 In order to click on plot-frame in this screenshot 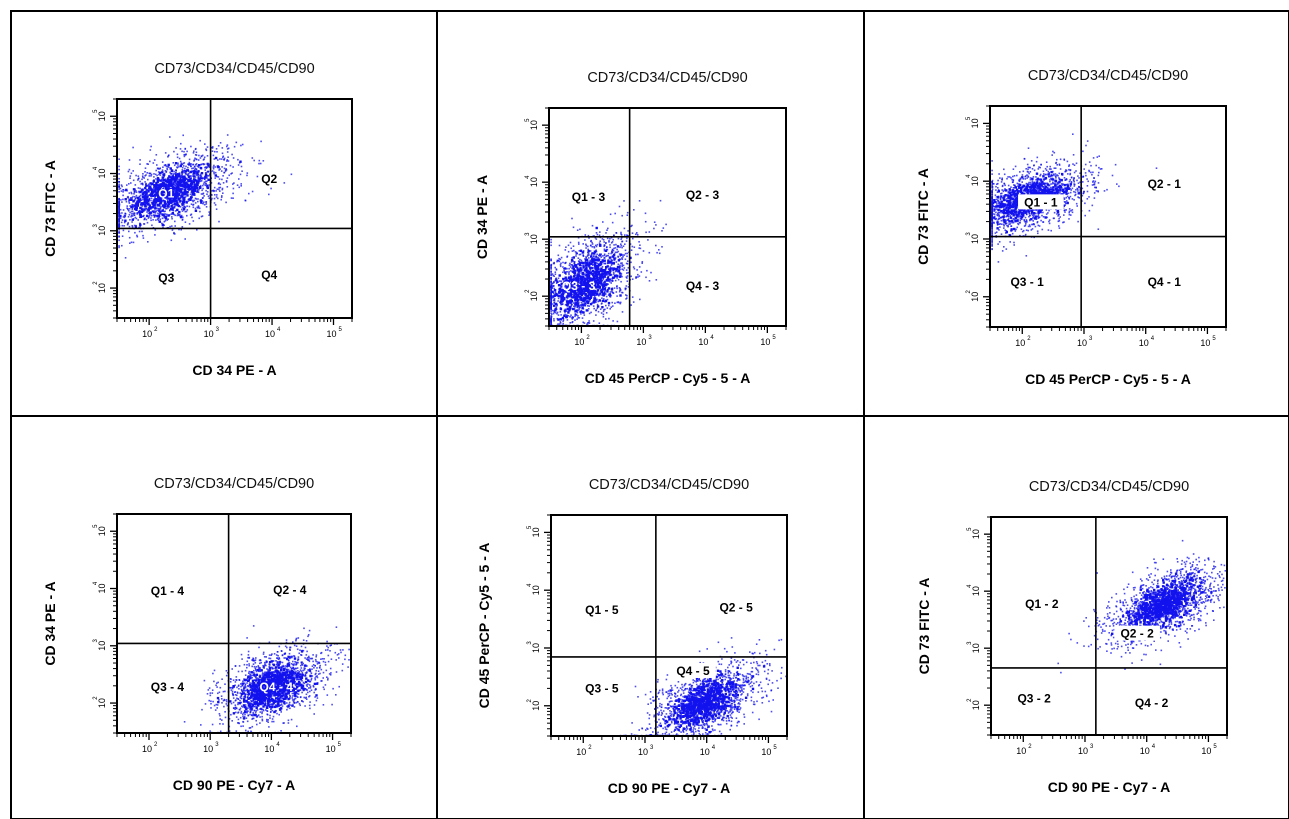, I will do `click(234, 208)`.